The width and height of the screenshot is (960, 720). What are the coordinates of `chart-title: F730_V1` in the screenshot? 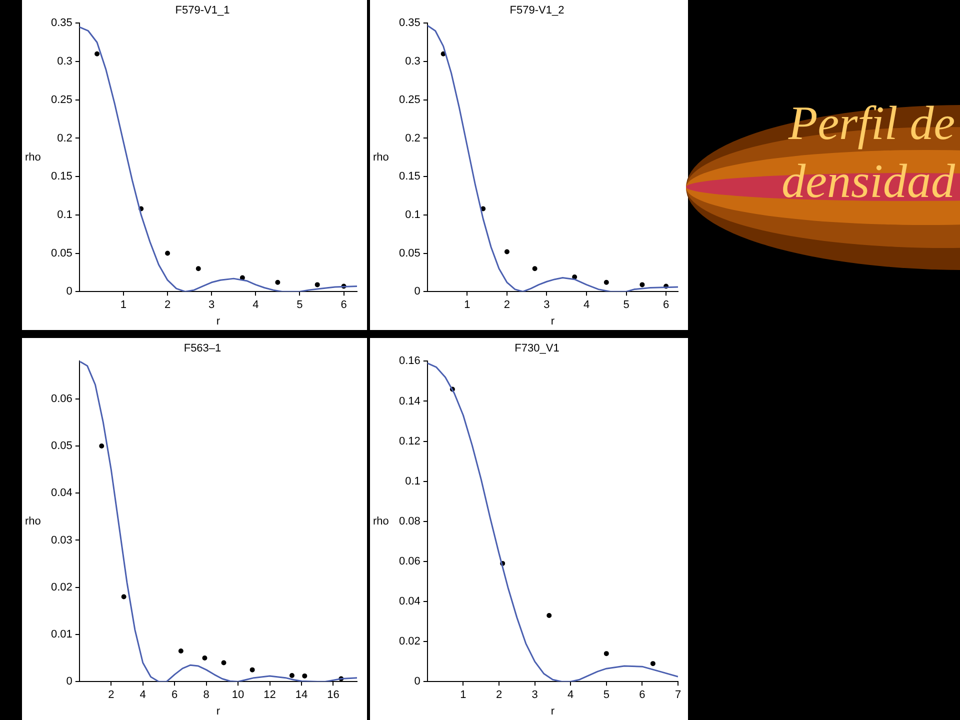 It's located at (537, 348).